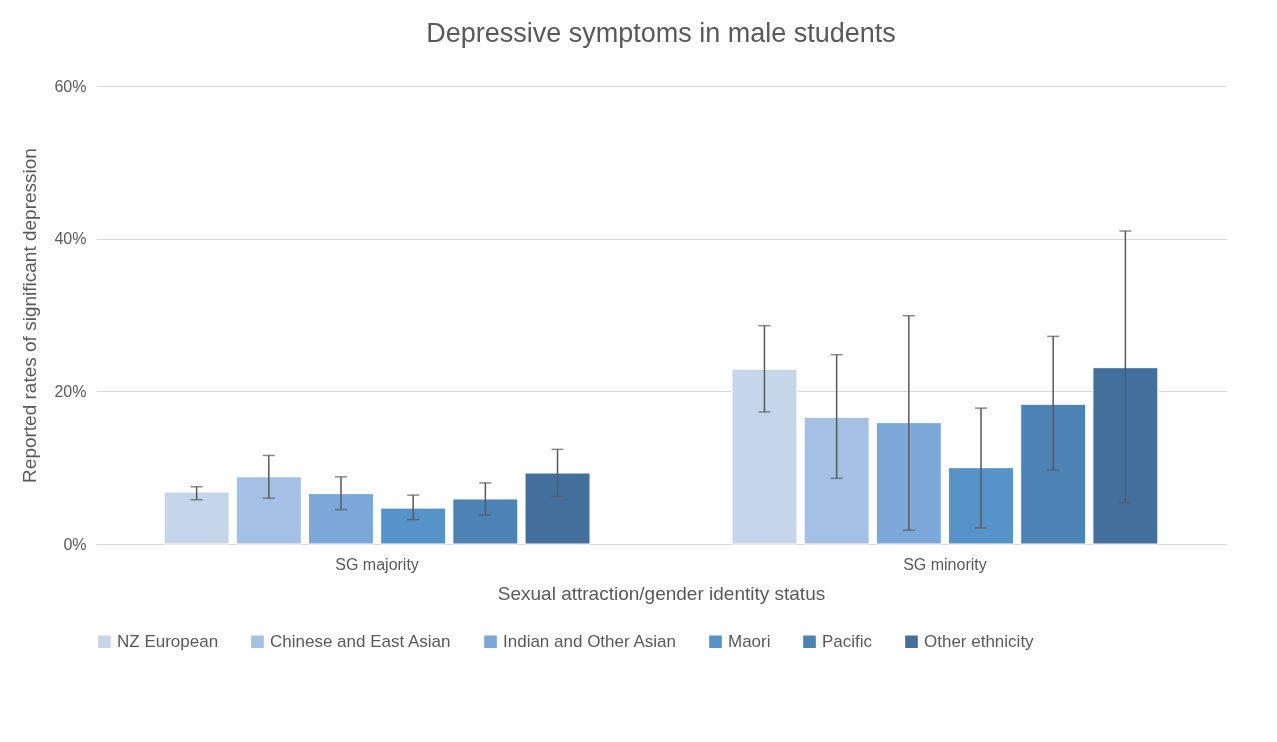 The width and height of the screenshot is (1277, 742). What do you see at coordinates (749, 641) in the screenshot?
I see `legend-label: Maori` at bounding box center [749, 641].